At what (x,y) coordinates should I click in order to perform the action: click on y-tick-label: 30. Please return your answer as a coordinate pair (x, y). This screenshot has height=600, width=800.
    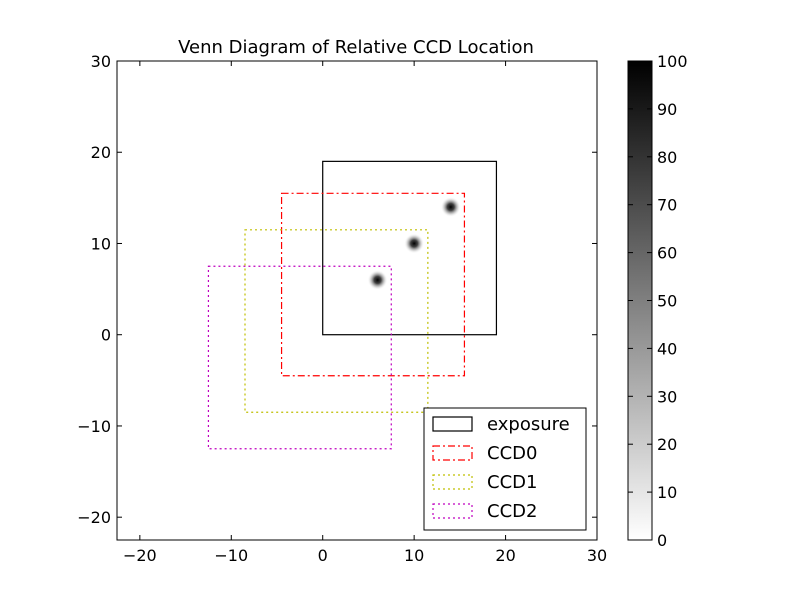
    Looking at the image, I should click on (101, 61).